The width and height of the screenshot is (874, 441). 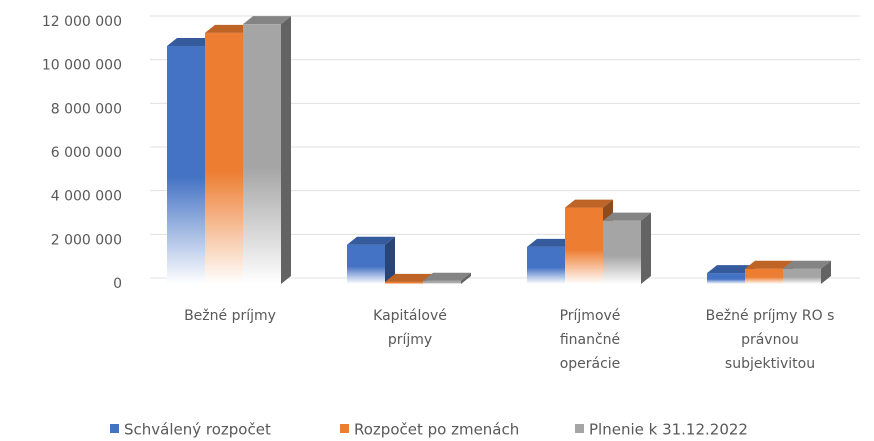 What do you see at coordinates (230, 316) in the screenshot?
I see `x-tick-label: Bežné príjmy` at bounding box center [230, 316].